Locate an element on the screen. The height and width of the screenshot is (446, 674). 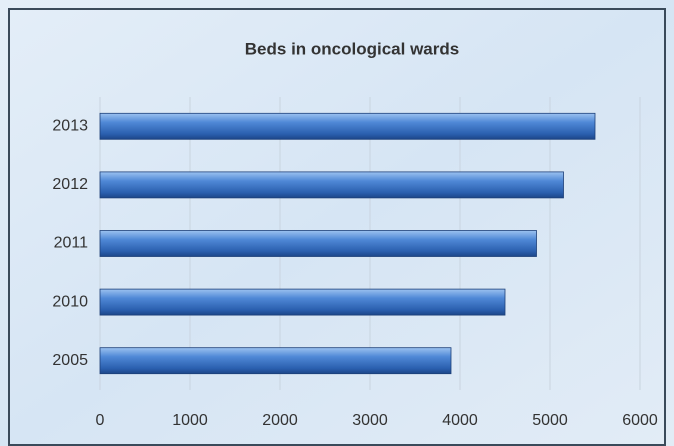
x-tick-label: 6000 is located at coordinates (640, 420).